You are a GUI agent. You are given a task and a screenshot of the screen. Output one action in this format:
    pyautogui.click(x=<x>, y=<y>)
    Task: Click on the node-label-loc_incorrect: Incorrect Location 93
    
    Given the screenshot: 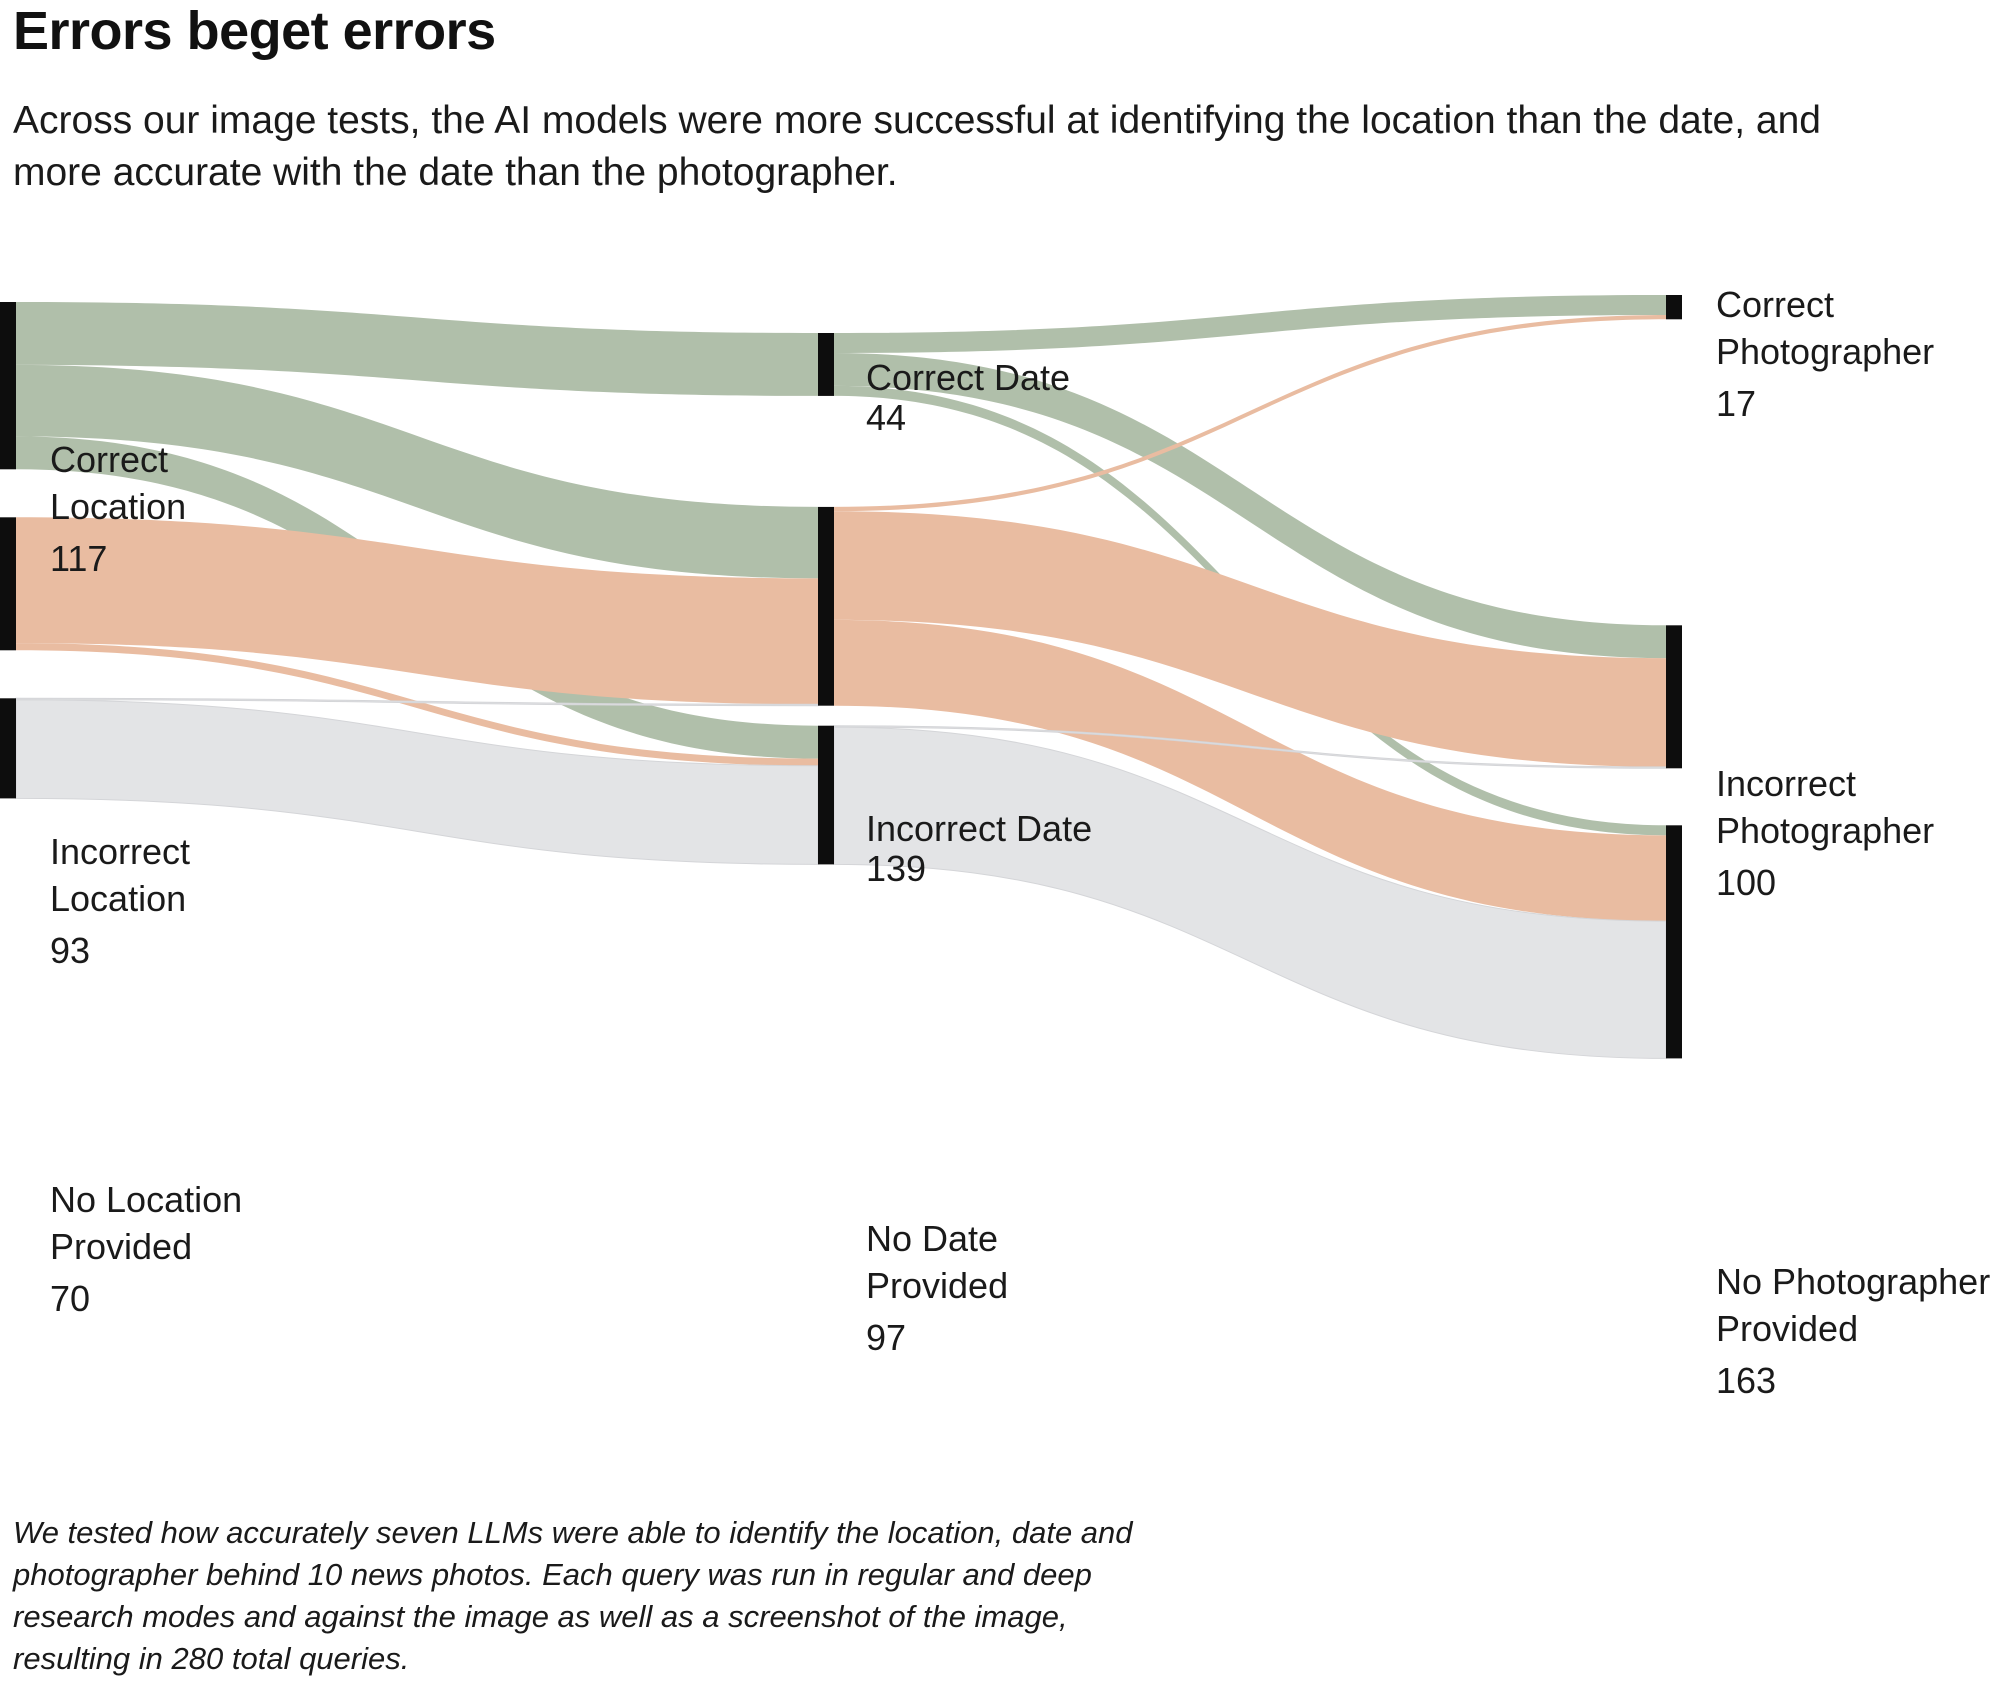 What is the action you would take?
    pyautogui.click(x=120, y=901)
    